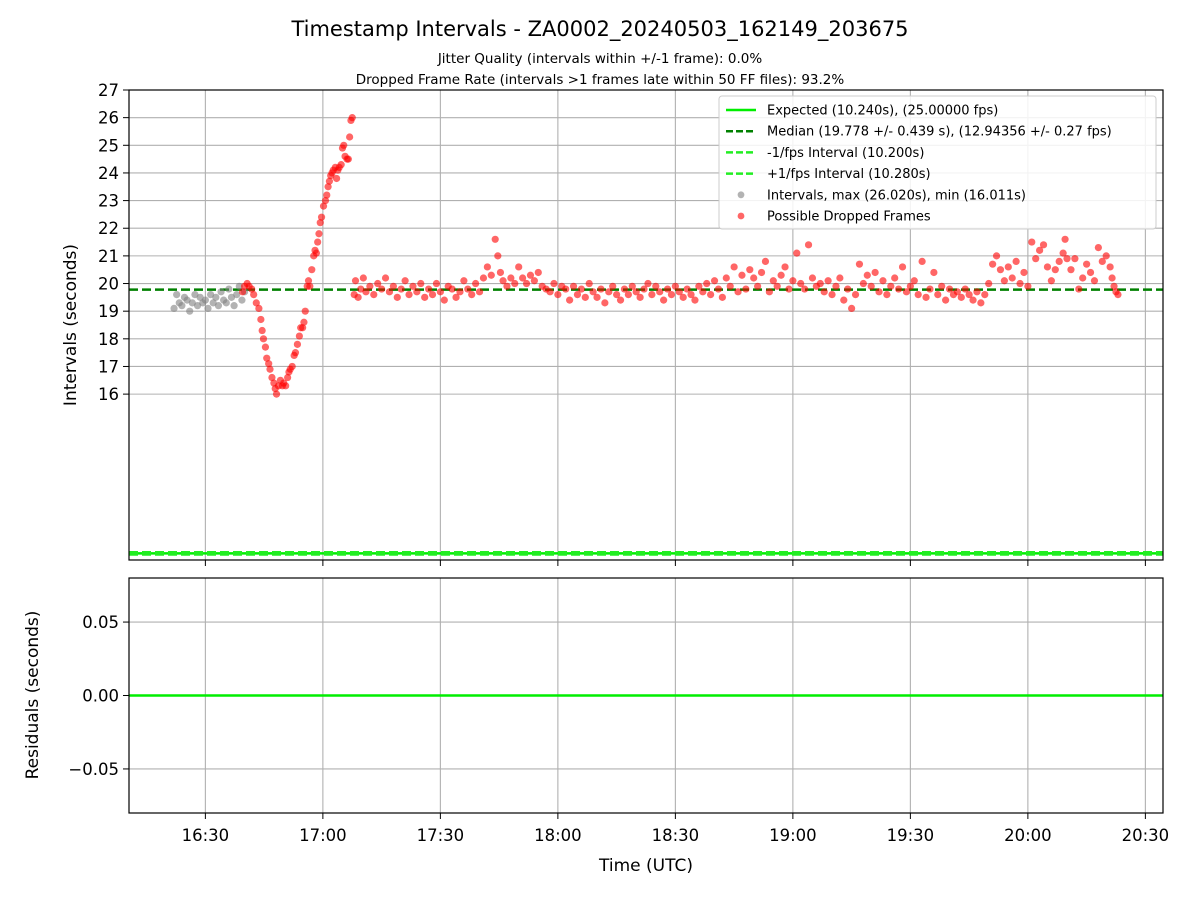  Describe the element at coordinates (896, 195) in the screenshot. I see `legend-label-good: Intervals, max (26.020s), min (16.011s)` at that location.